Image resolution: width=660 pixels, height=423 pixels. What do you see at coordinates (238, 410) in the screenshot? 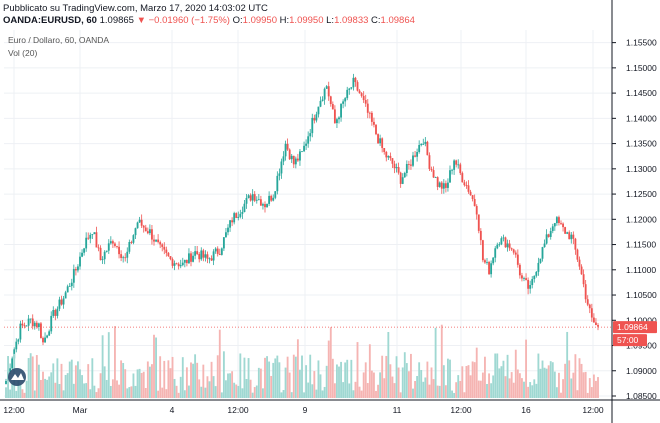
I see `x-tick-label: 12:00` at bounding box center [238, 410].